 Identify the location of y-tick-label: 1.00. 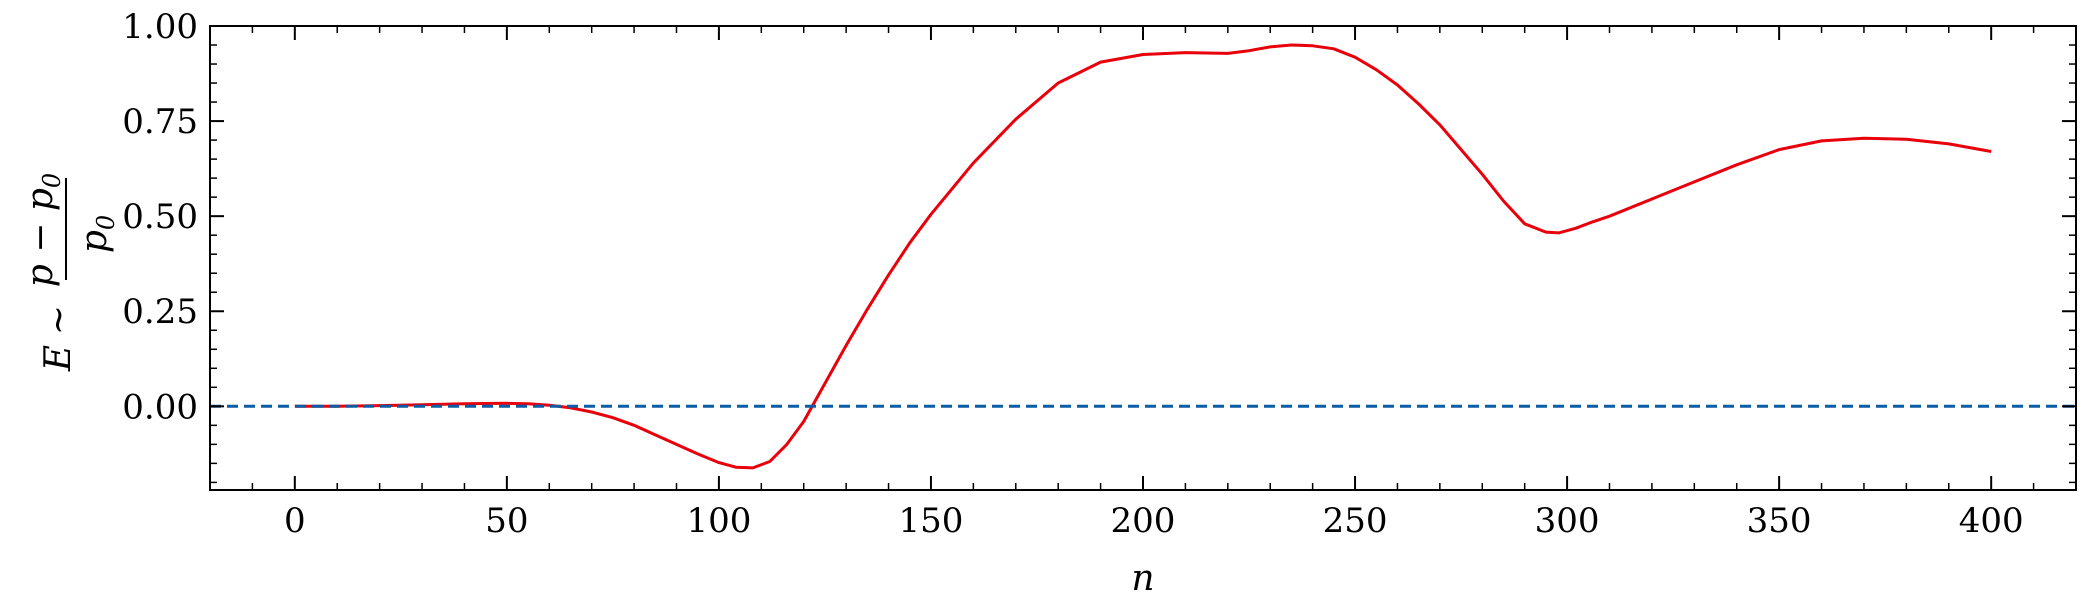
(160, 27).